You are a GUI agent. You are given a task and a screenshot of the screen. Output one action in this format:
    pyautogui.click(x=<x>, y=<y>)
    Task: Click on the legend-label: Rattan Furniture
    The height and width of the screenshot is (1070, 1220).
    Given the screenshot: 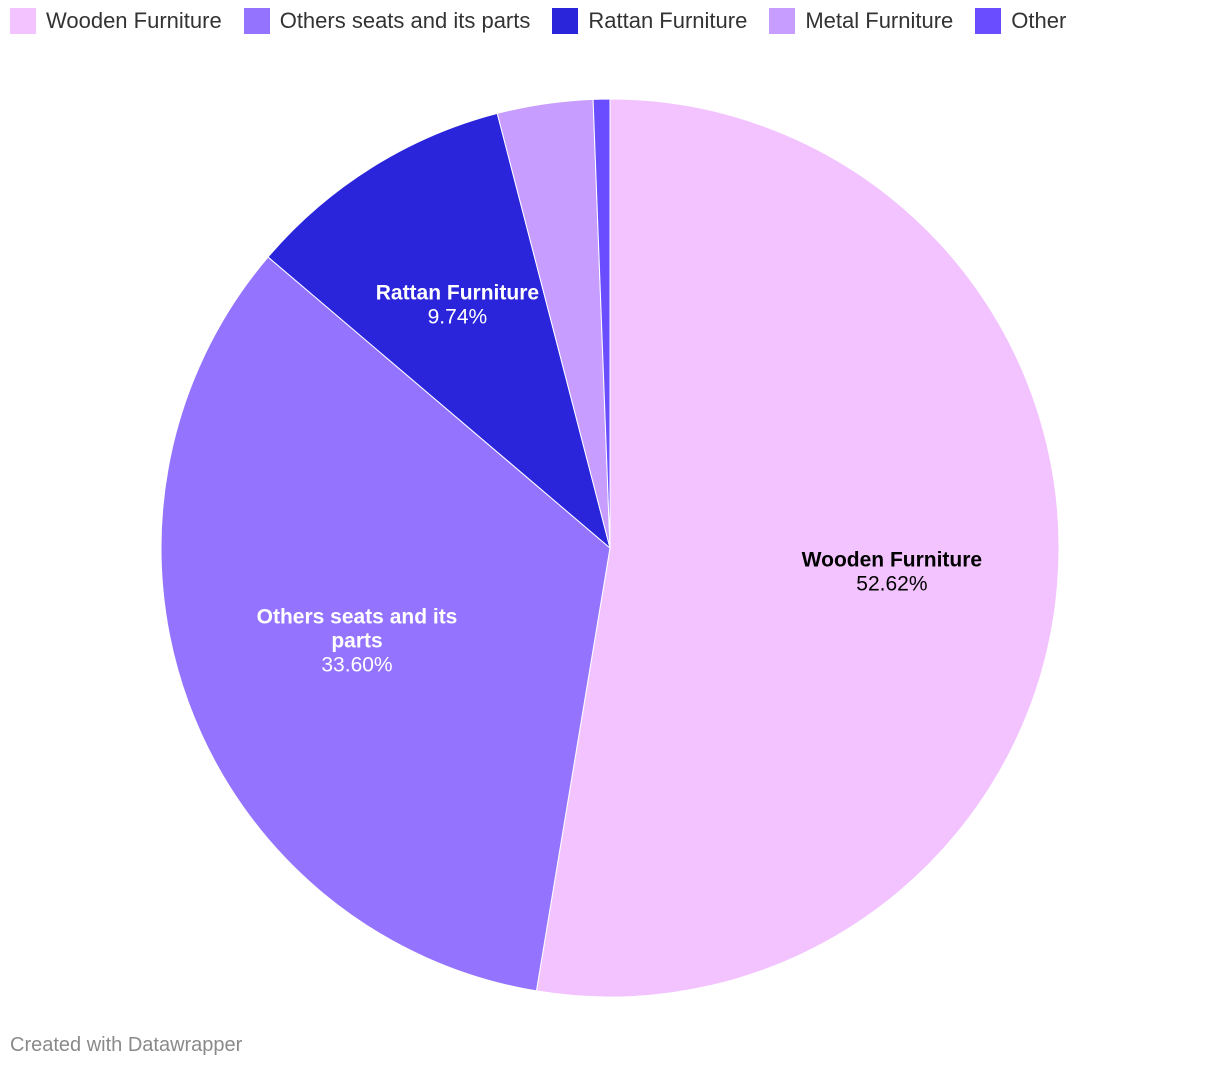 What is the action you would take?
    pyautogui.click(x=668, y=20)
    